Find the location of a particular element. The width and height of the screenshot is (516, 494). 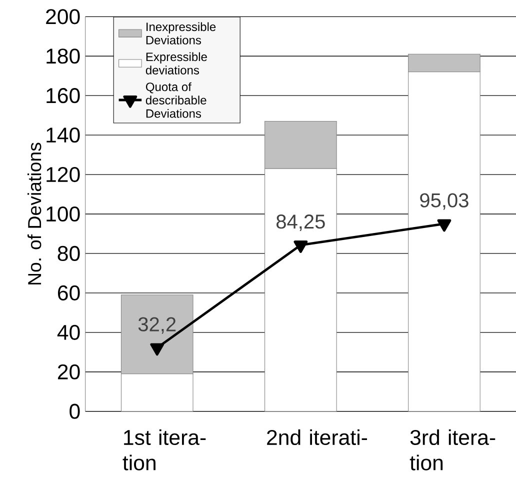

y-tick-label: 120 is located at coordinates (63, 174).